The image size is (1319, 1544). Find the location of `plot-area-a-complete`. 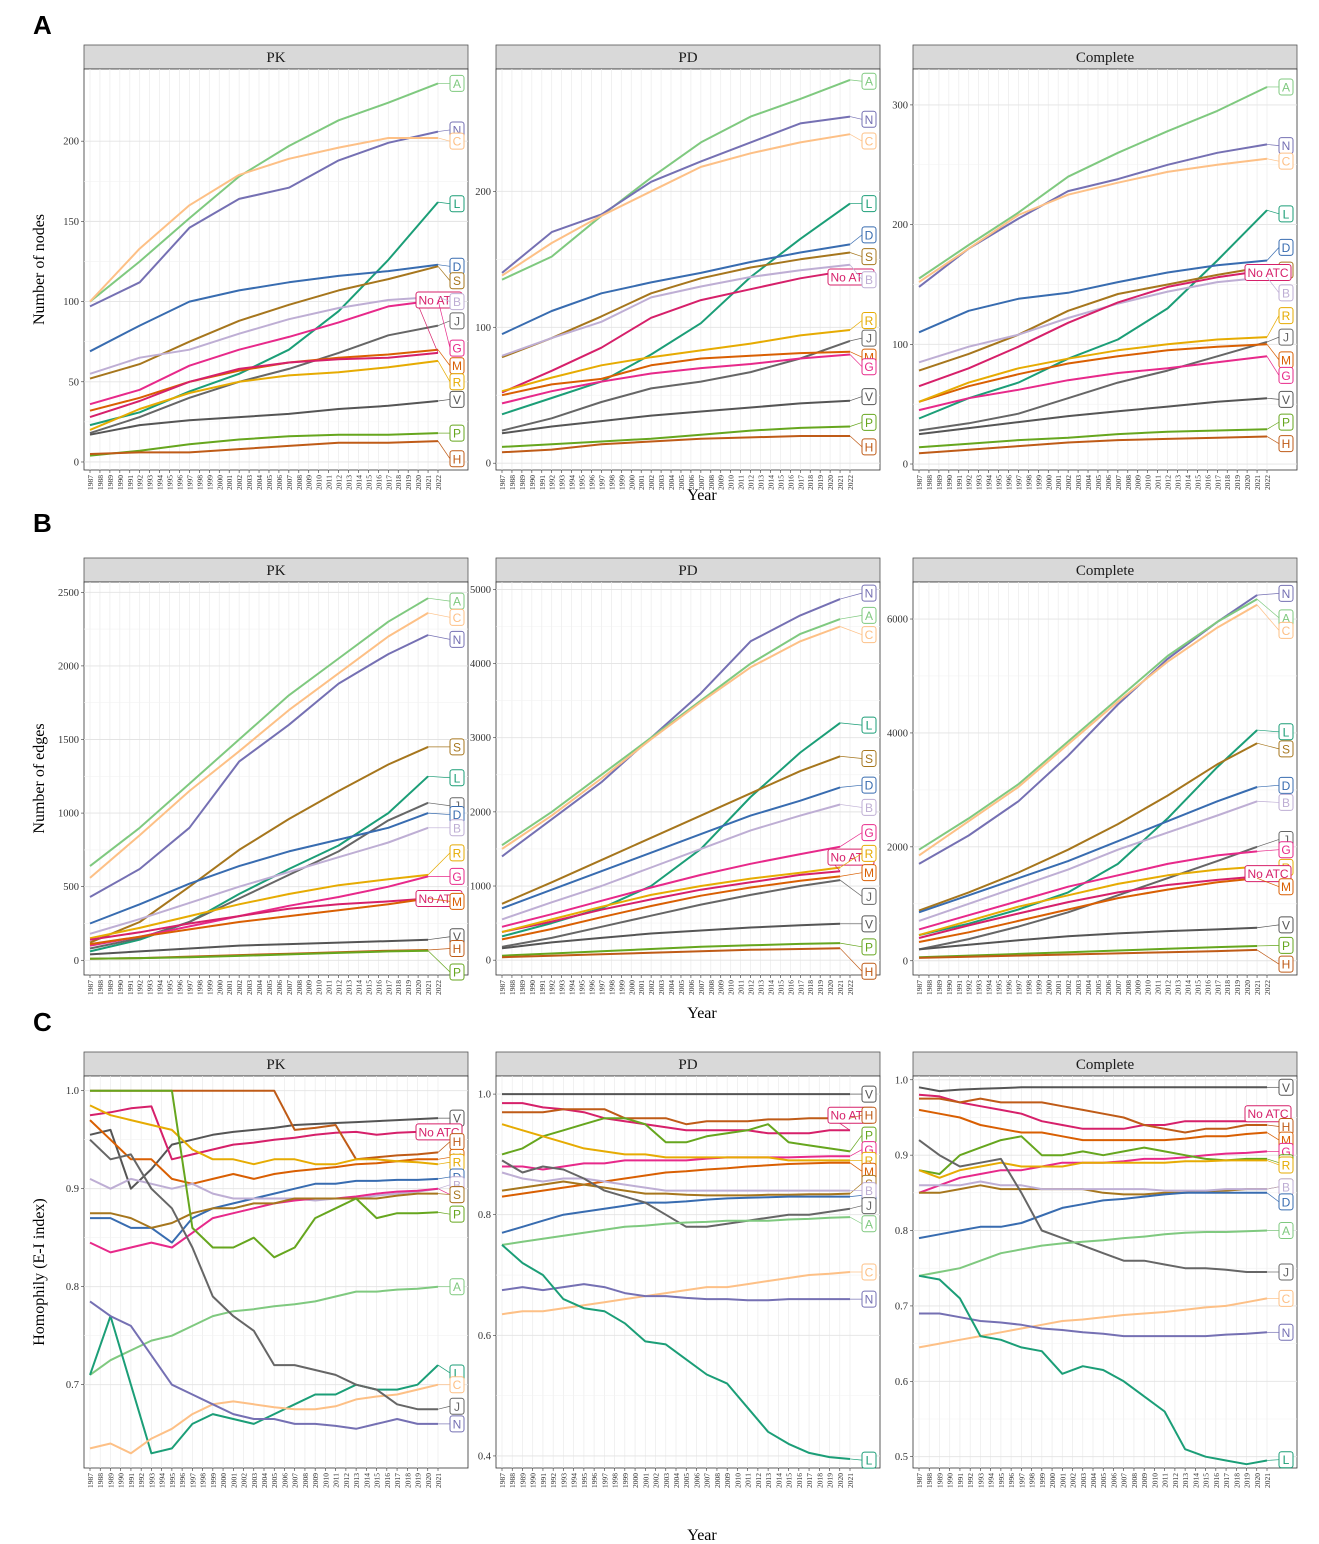

plot-area-a-complete is located at coordinates (1105, 269).